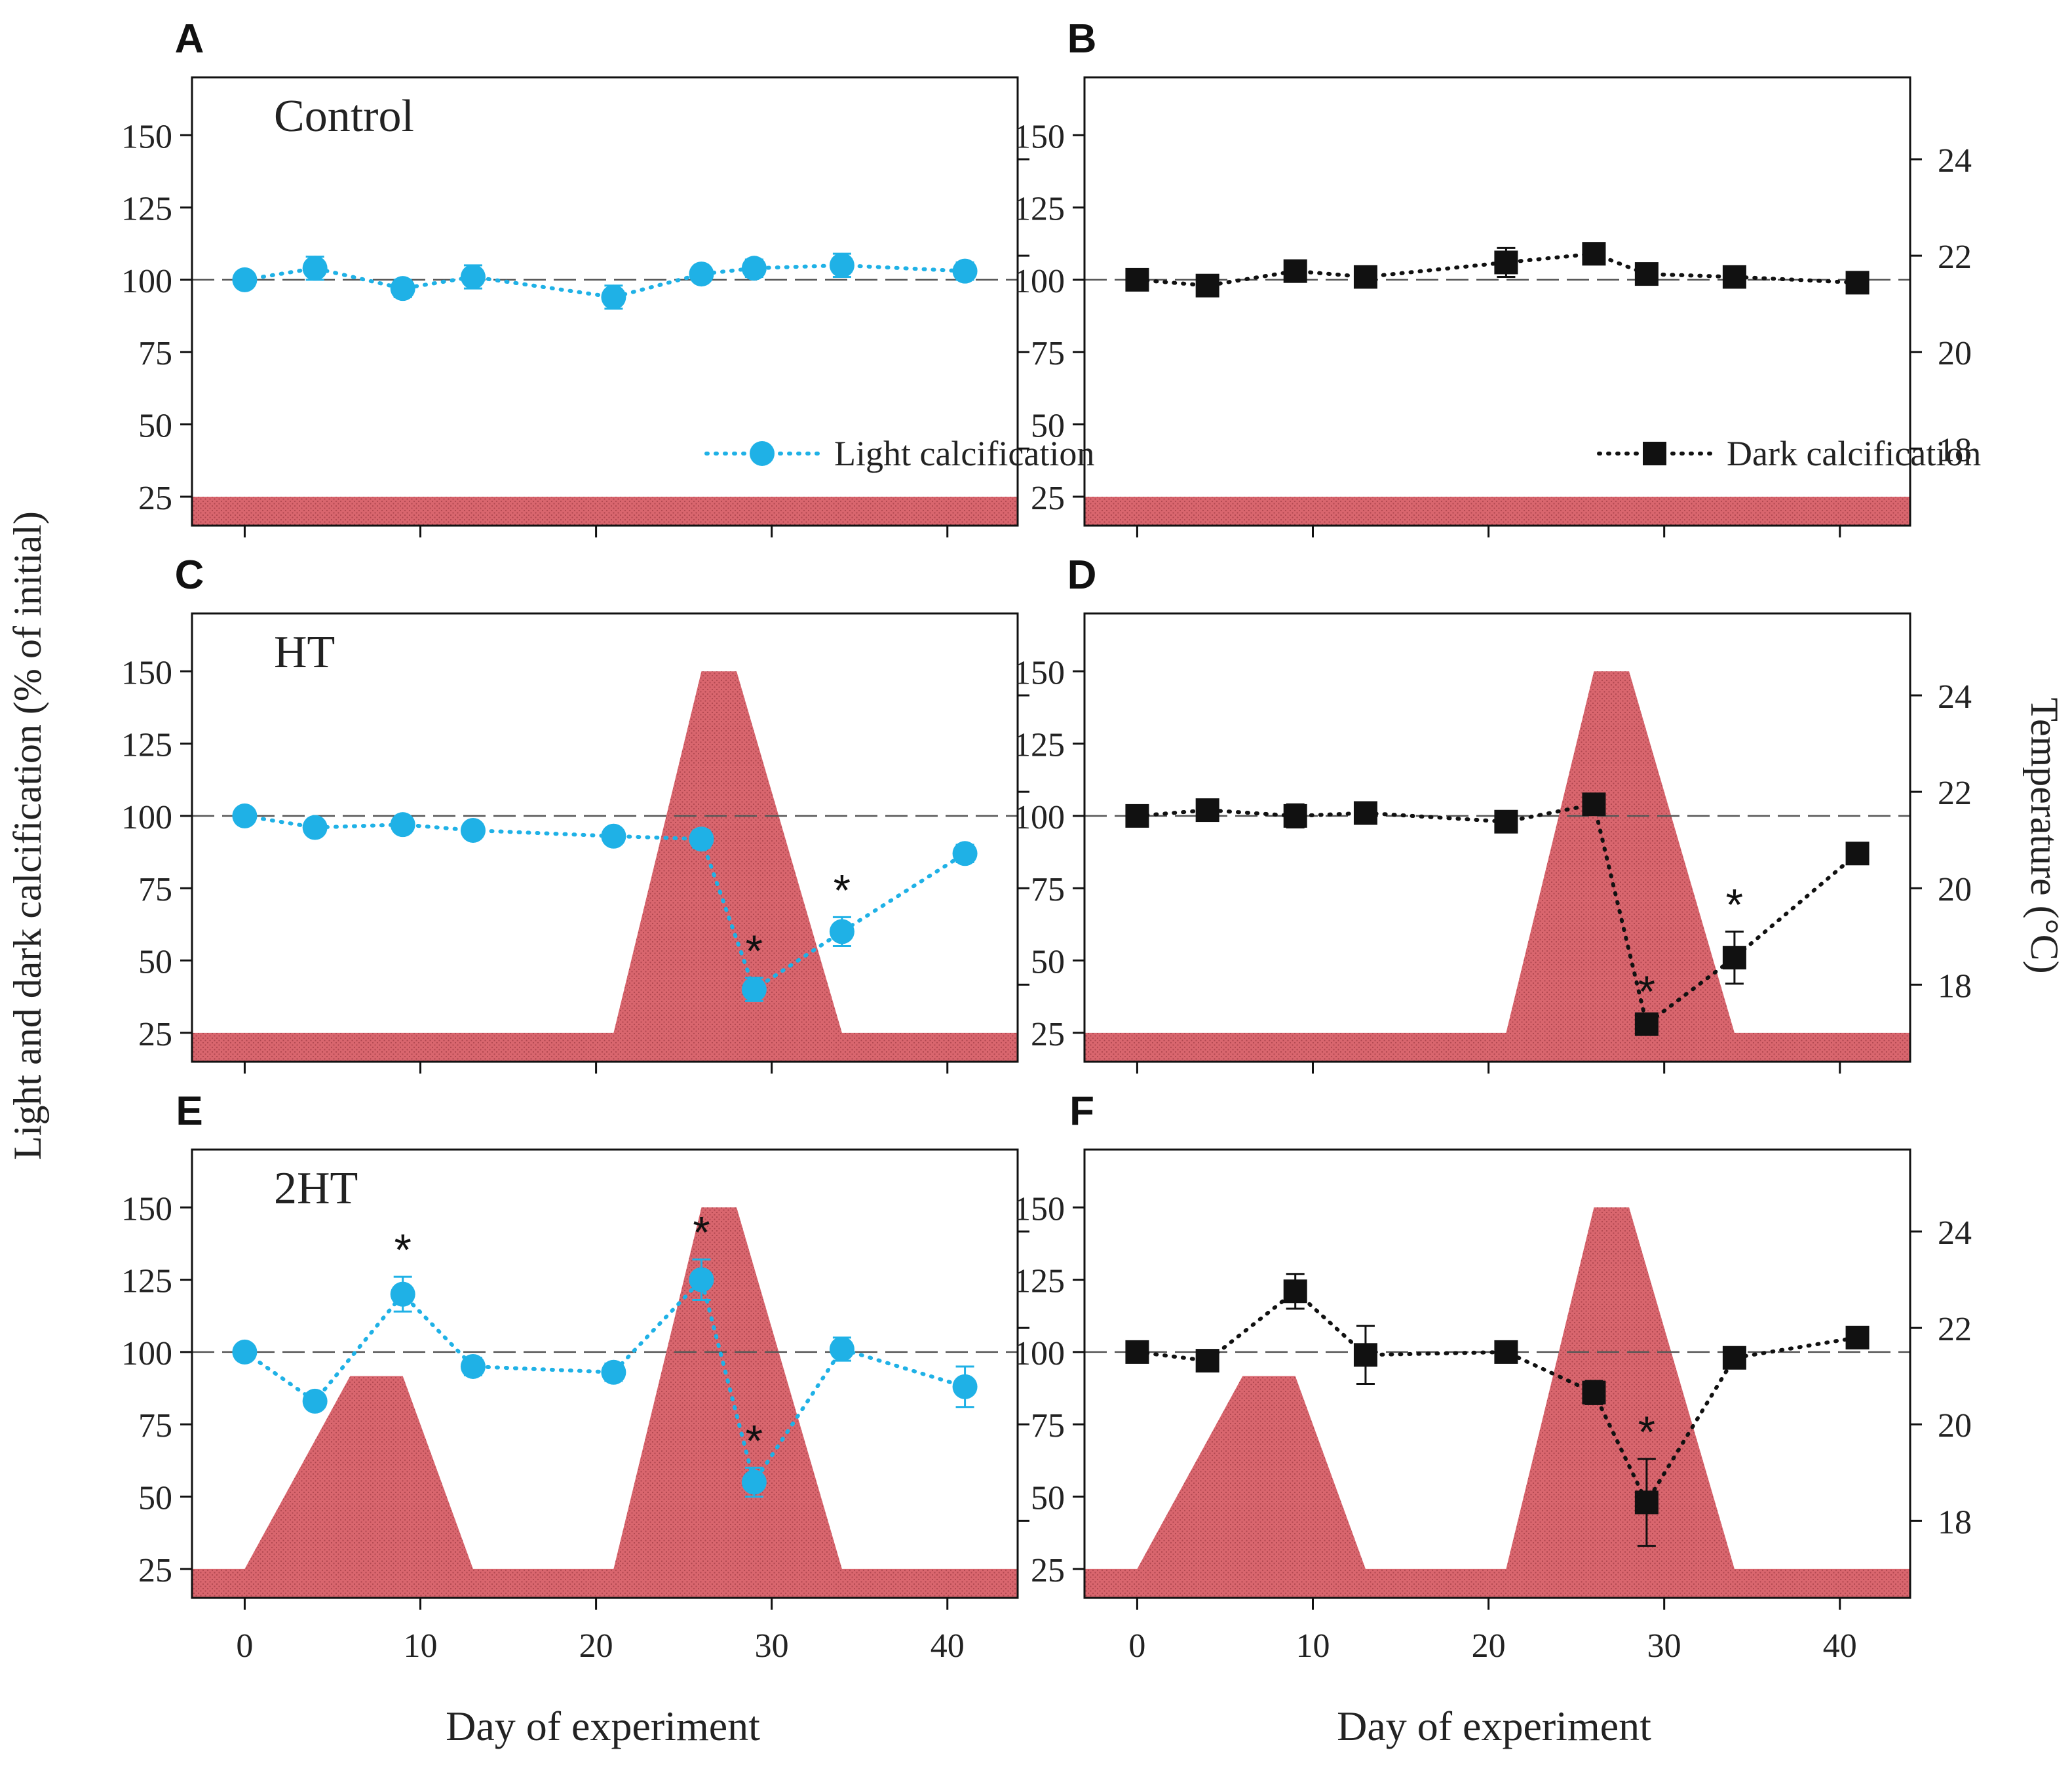  What do you see at coordinates (1664, 1646) in the screenshot?
I see `x-tick-label: 30` at bounding box center [1664, 1646].